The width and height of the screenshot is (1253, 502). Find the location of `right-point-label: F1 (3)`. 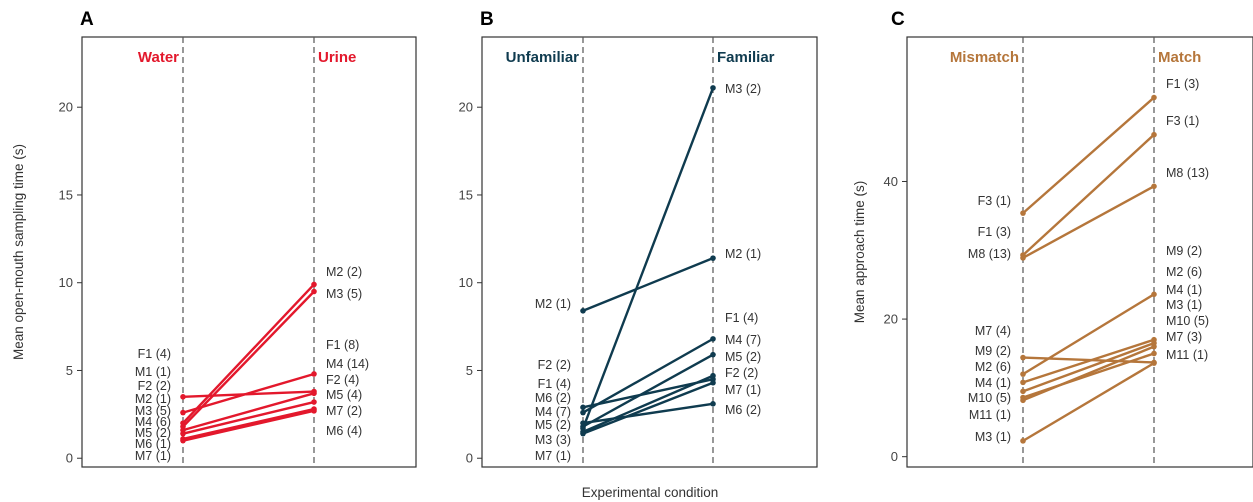

right-point-label: F1 (3) is located at coordinates (1182, 84).